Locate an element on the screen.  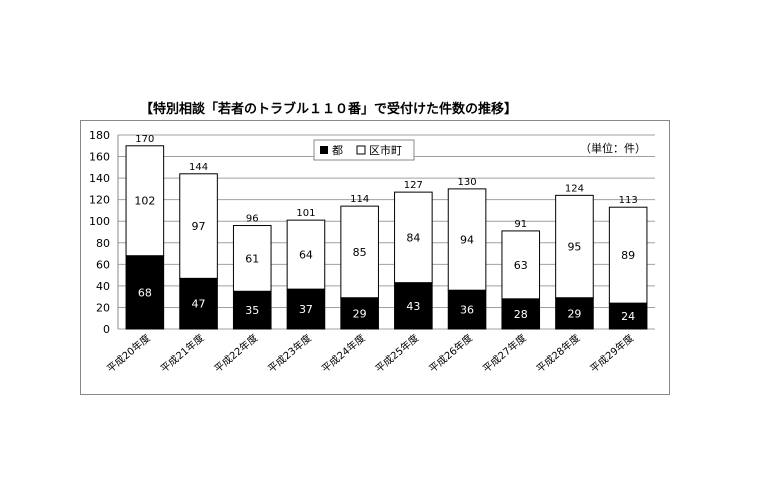
x-tick-label: 平成29年度 is located at coordinates (611, 353).